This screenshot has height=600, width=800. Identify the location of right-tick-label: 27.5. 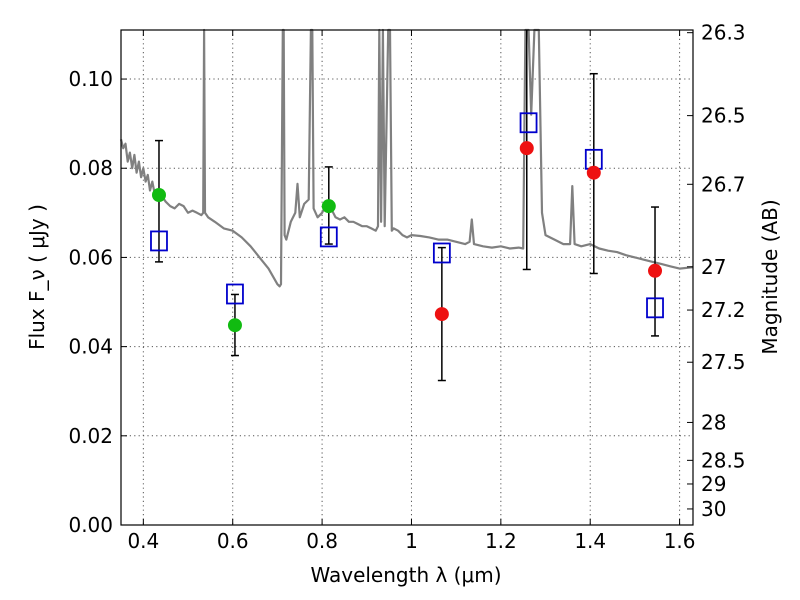
(723, 362).